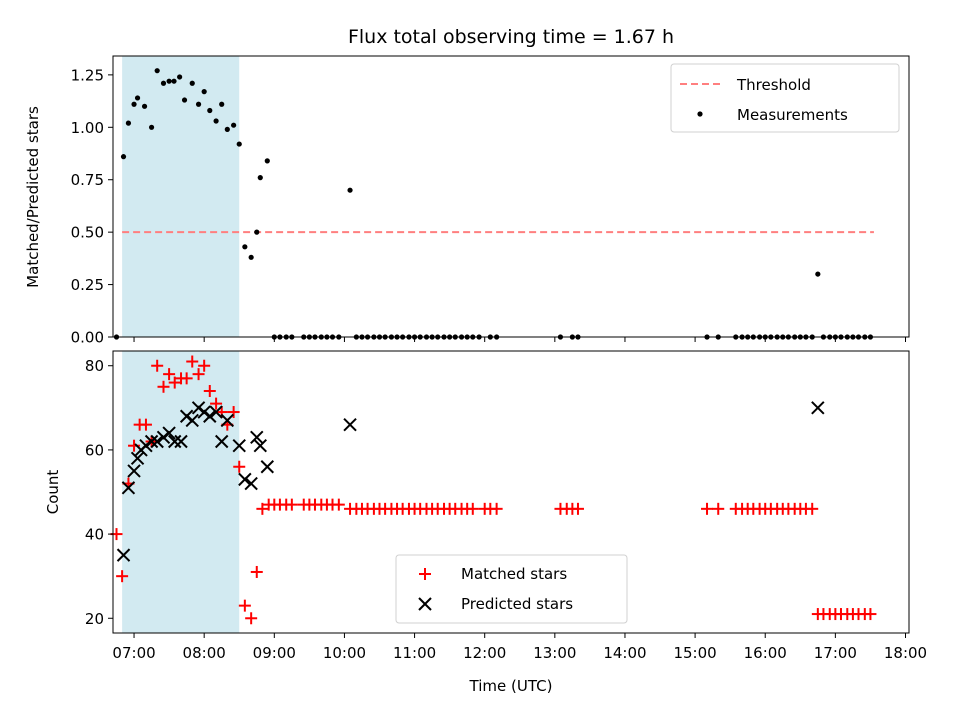 This screenshot has height=720, width=960. What do you see at coordinates (484, 653) in the screenshot?
I see `x-tick-label: 12:00` at bounding box center [484, 653].